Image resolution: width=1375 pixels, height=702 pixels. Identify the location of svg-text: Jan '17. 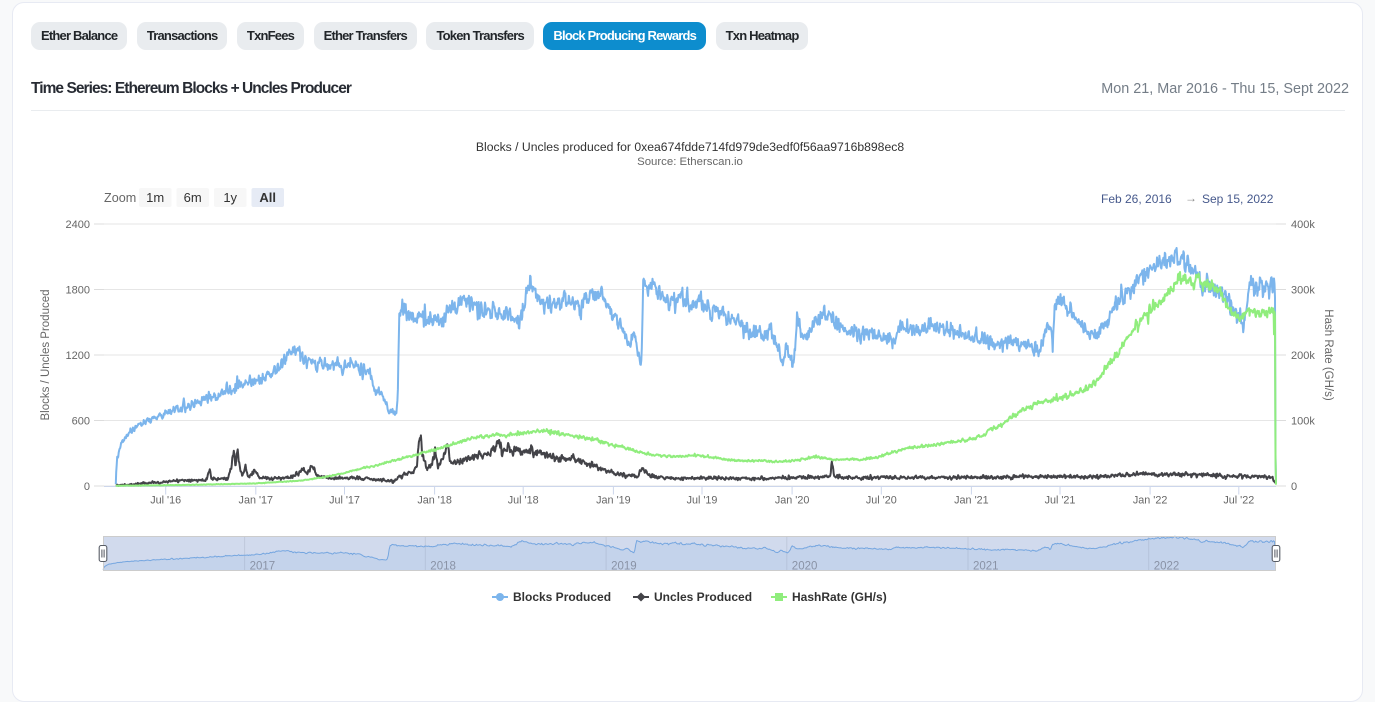
(256, 501).